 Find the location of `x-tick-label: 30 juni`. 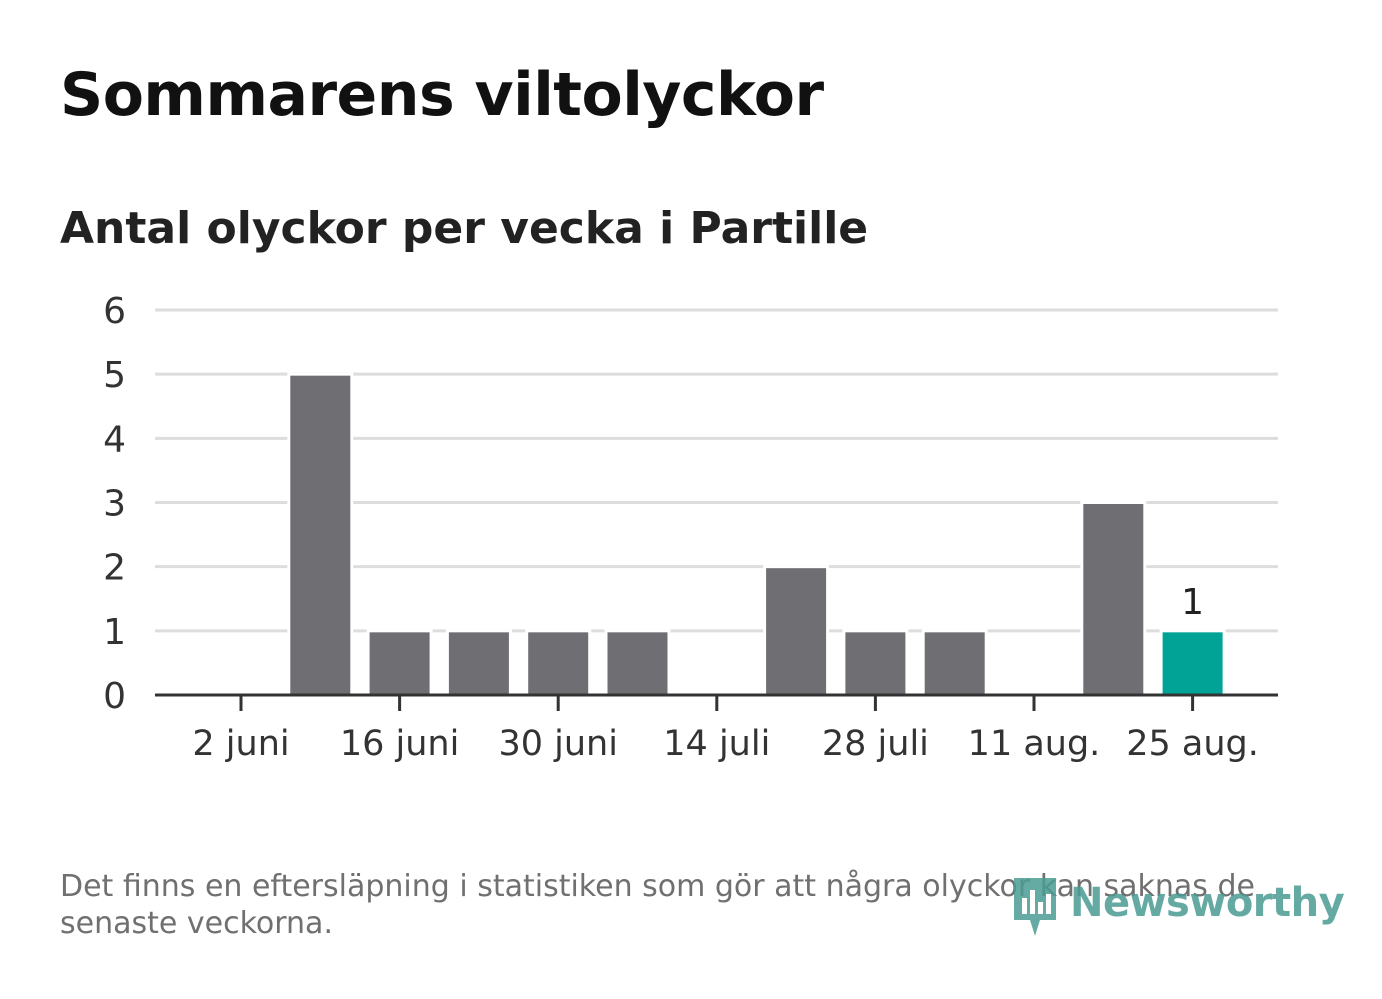

x-tick-label: 30 juni is located at coordinates (557, 744).